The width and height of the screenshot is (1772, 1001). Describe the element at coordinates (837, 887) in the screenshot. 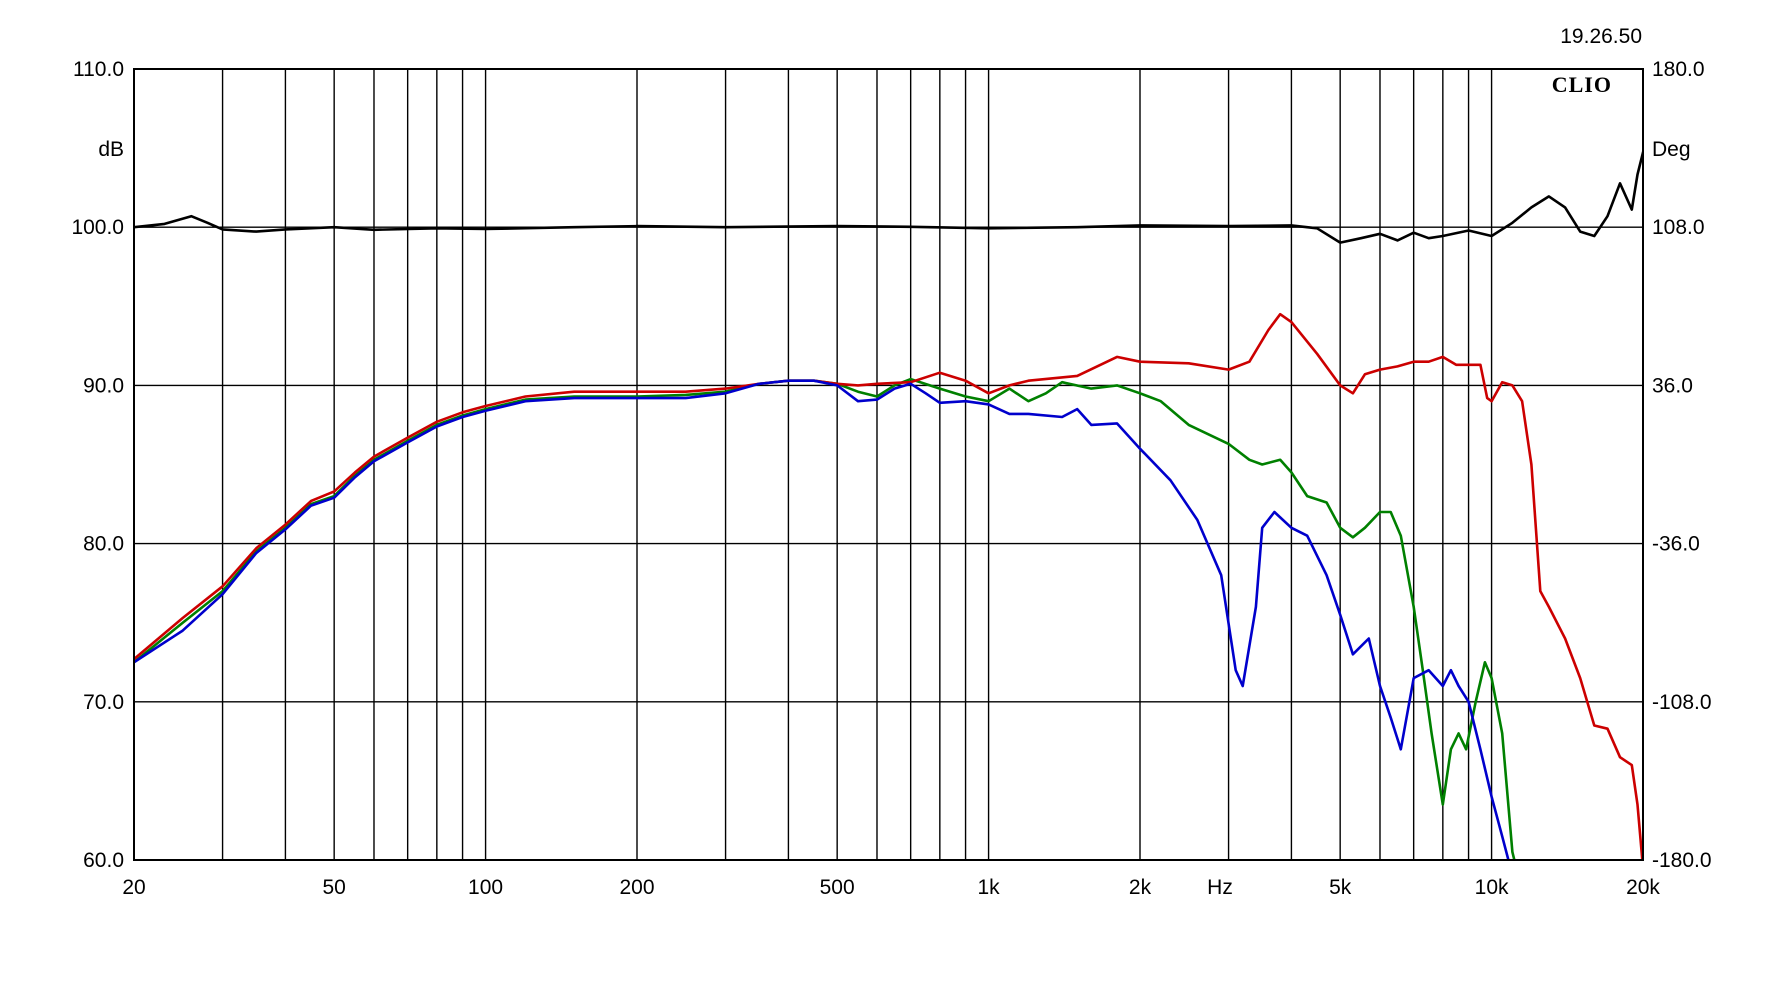

I see `x-tick-label: 500` at that location.